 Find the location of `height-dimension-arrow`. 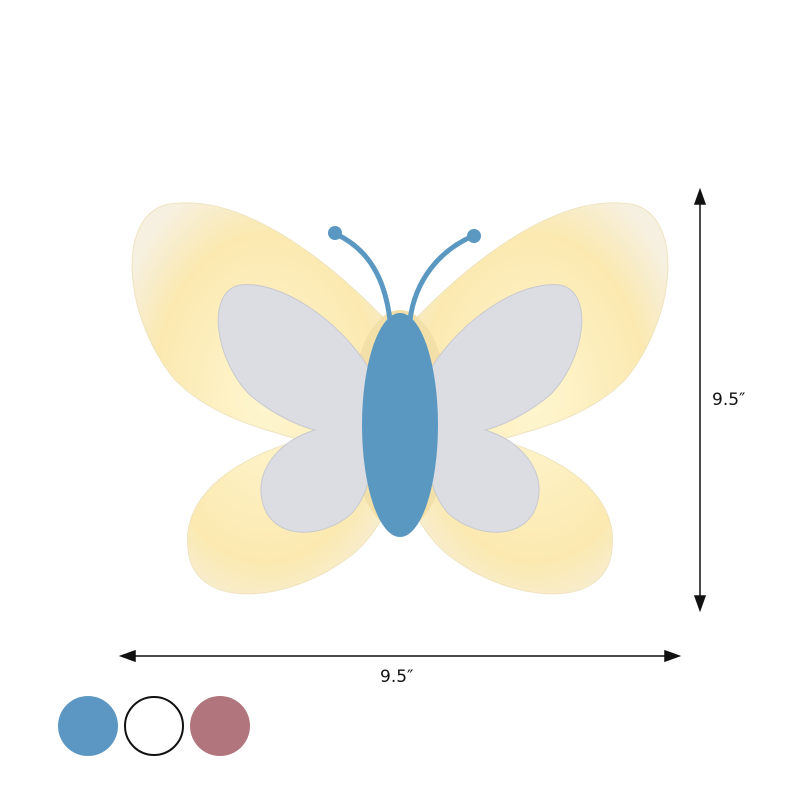

height-dimension-arrow is located at coordinates (700, 400).